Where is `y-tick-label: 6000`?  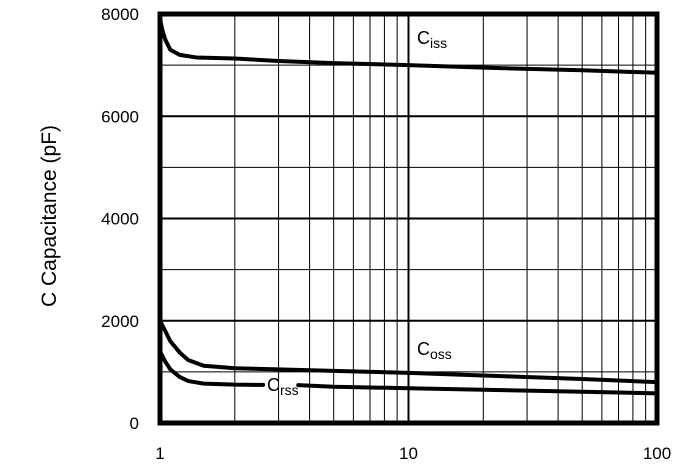 y-tick-label: 6000 is located at coordinates (120, 116).